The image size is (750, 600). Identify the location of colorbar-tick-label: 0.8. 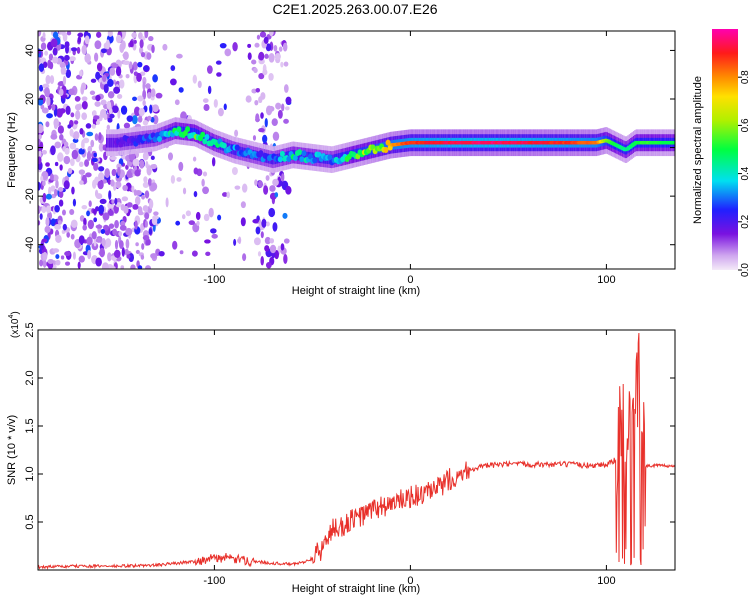
(745, 77).